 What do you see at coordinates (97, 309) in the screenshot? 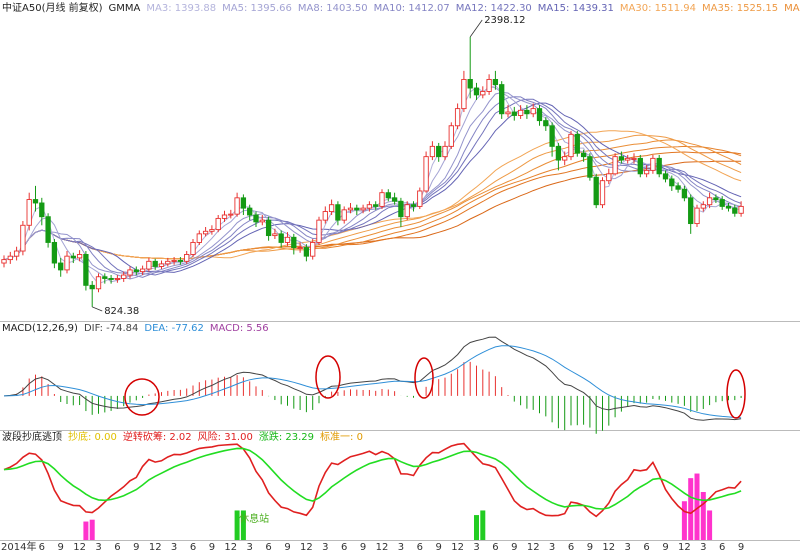
I see `annotation-pointer` at bounding box center [97, 309].